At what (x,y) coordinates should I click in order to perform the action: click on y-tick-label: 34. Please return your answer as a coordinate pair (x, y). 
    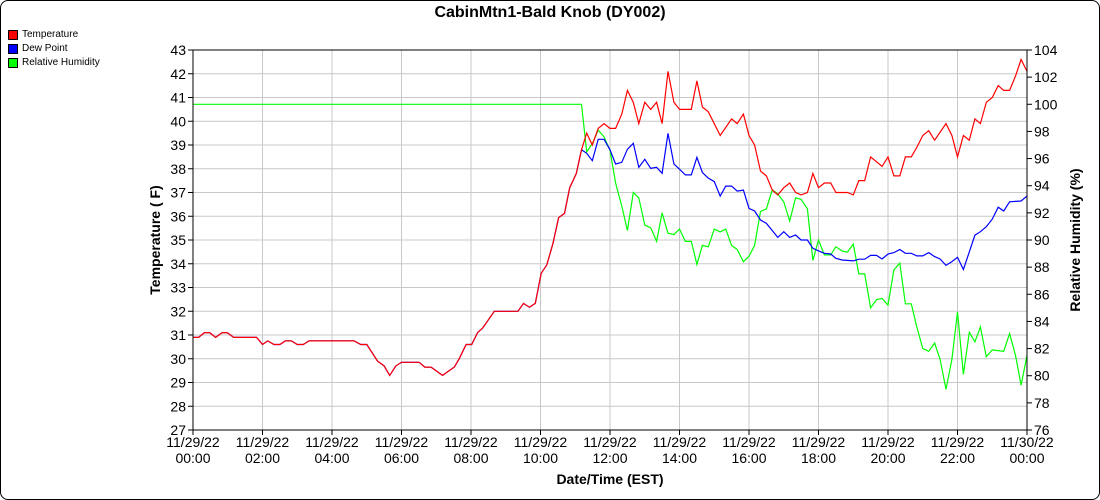
    Looking at the image, I should click on (178, 264).